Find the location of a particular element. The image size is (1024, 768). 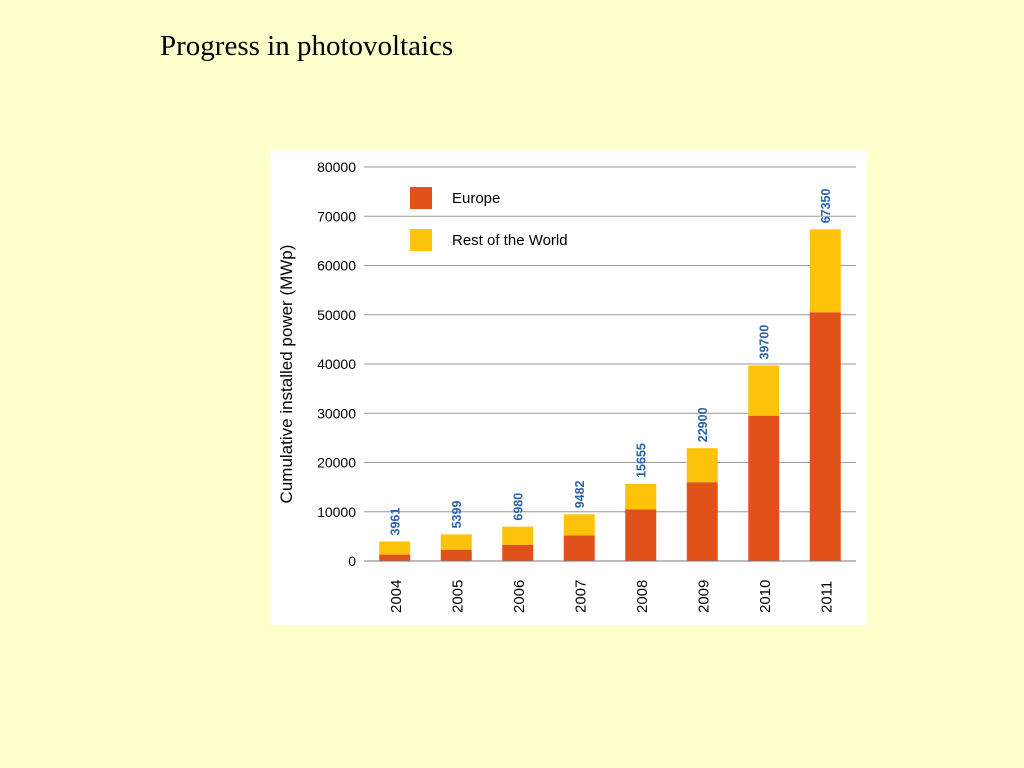

slide-title: Progress in photovoltaics is located at coordinates (307, 46).